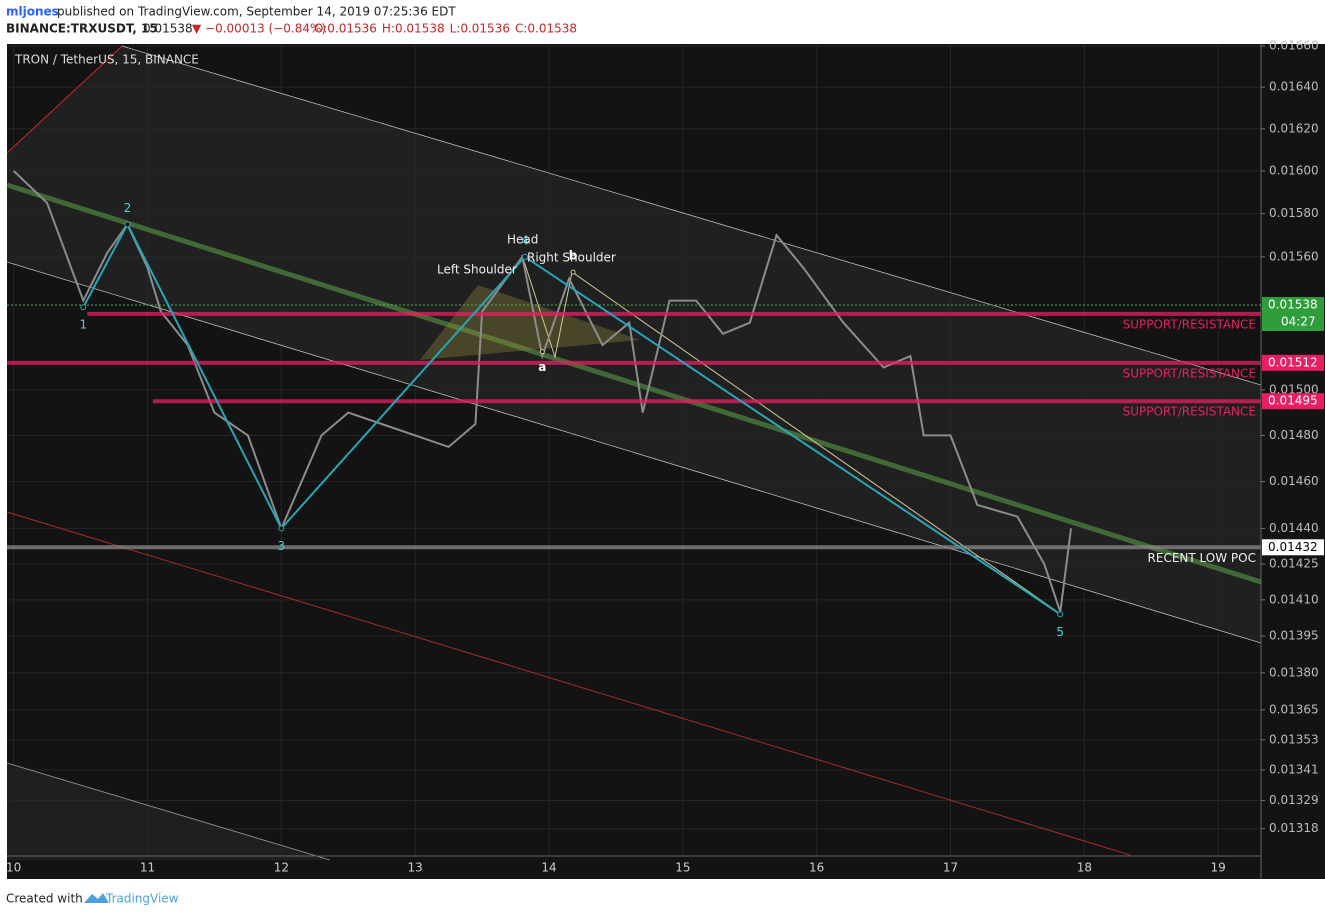 This screenshot has width=1325, height=921. I want to click on change: ▼ −0.00013 (−0.84%), so click(259, 29).